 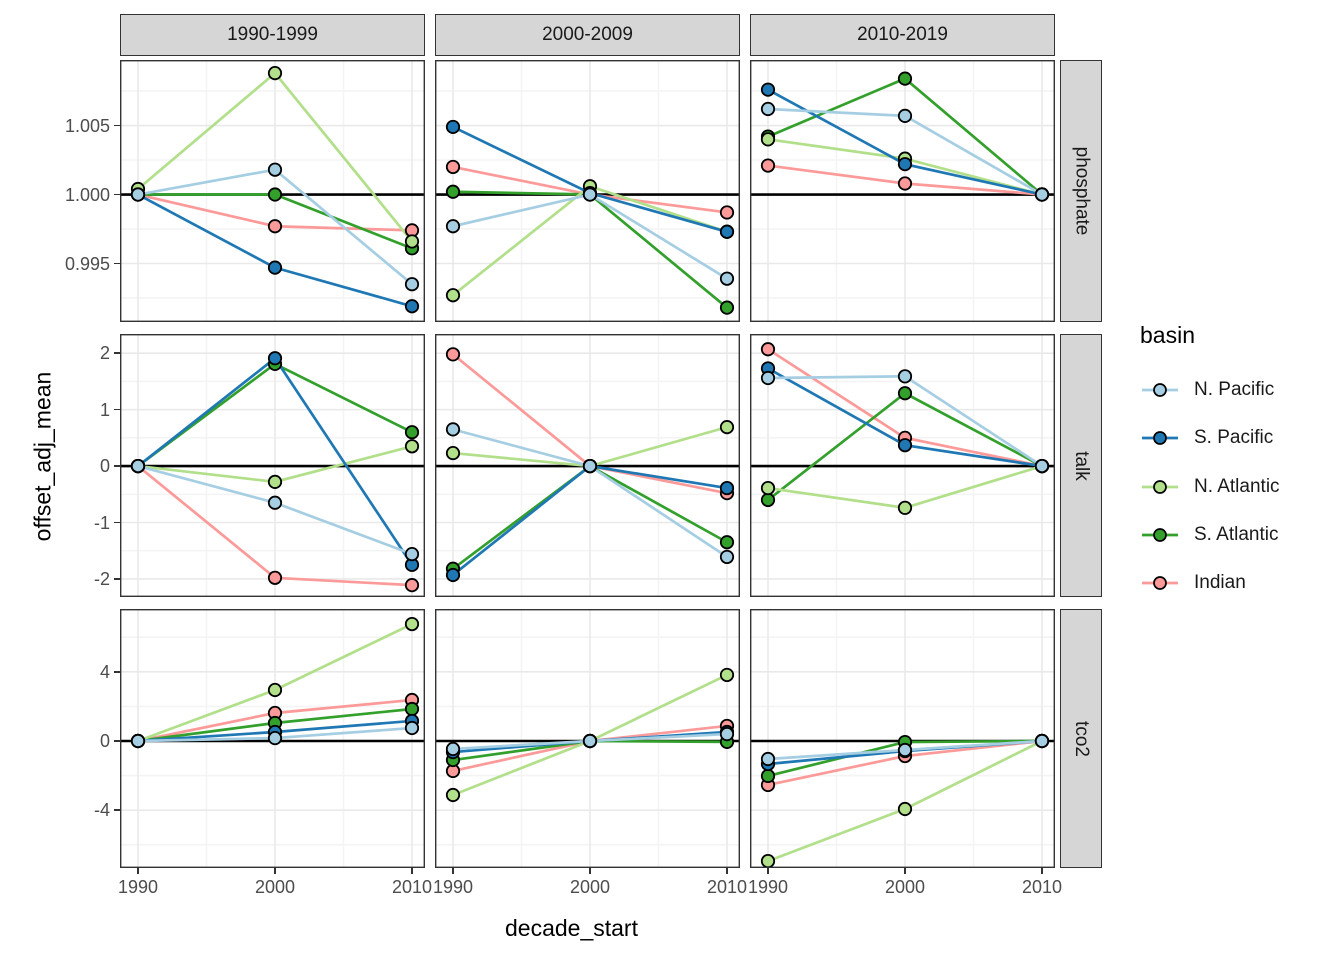 I want to click on legend-item-n-atlantic: N. Atlantic, so click(x=1210, y=487).